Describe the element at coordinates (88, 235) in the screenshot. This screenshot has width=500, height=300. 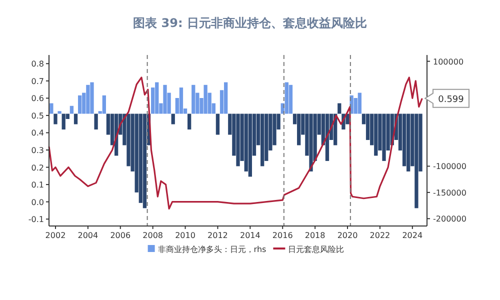
I see `x-tick-label: 2004` at that location.